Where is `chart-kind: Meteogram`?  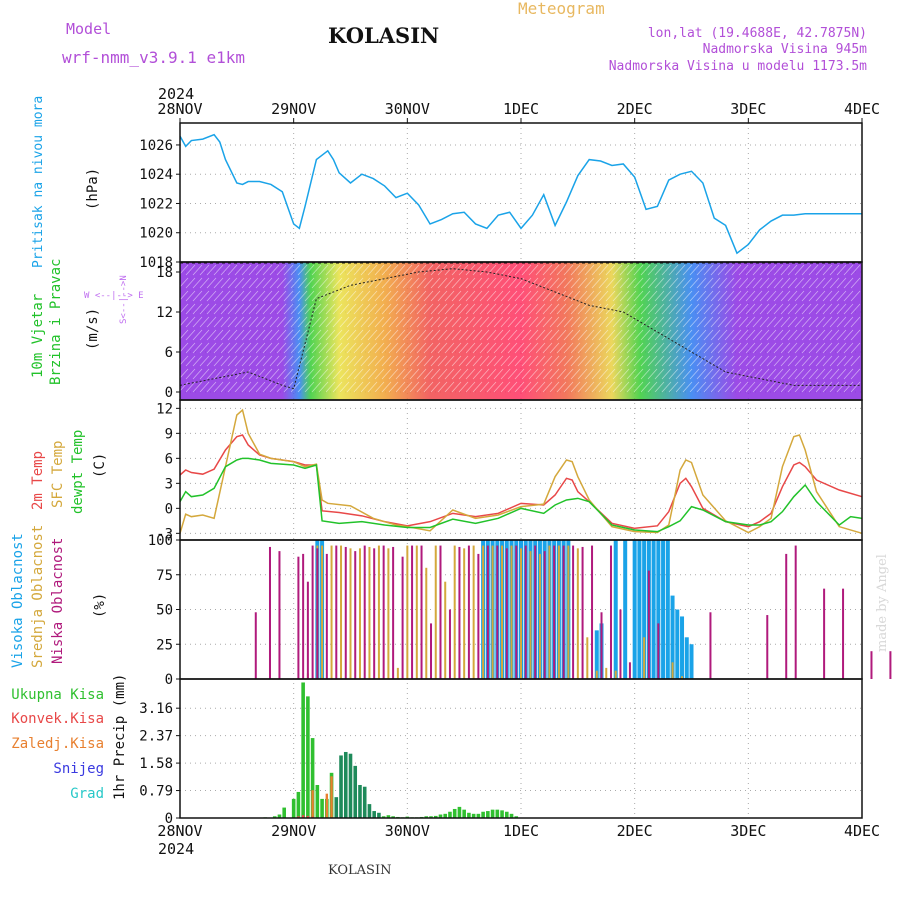 chart-kind: Meteogram is located at coordinates (561, 9).